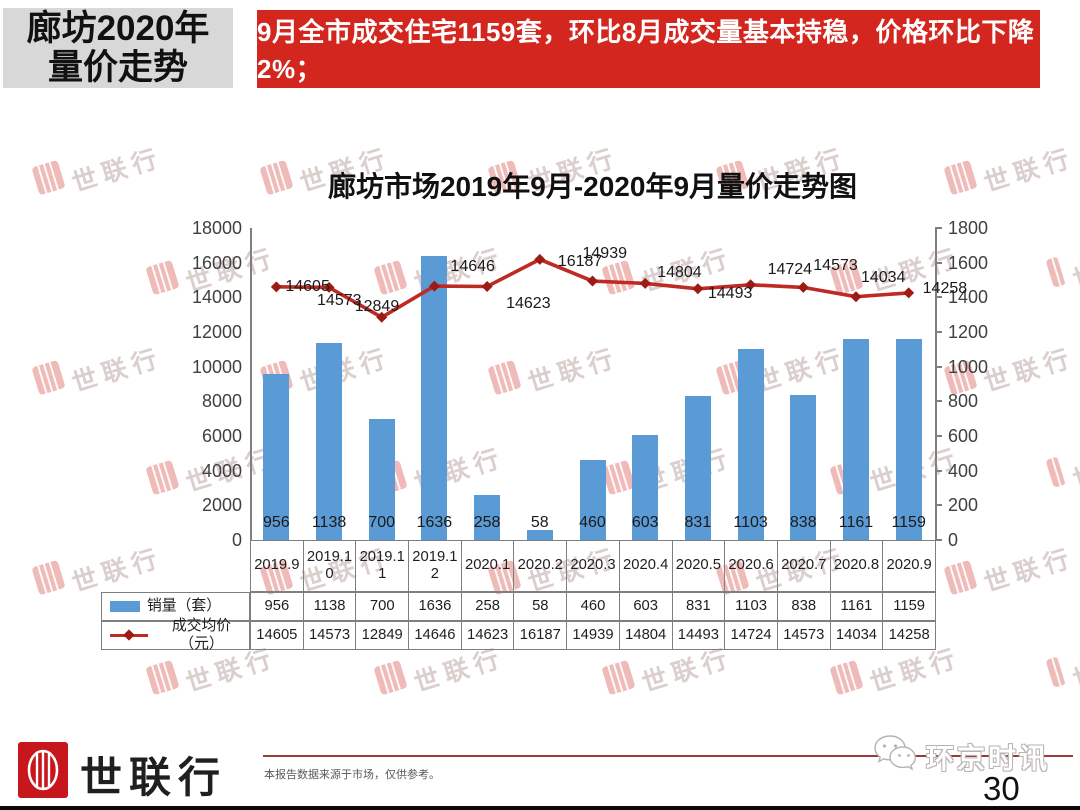 Image resolution: width=1080 pixels, height=810 pixels. Describe the element at coordinates (329, 522) in the screenshot. I see `bar-value-label: 1138` at that location.